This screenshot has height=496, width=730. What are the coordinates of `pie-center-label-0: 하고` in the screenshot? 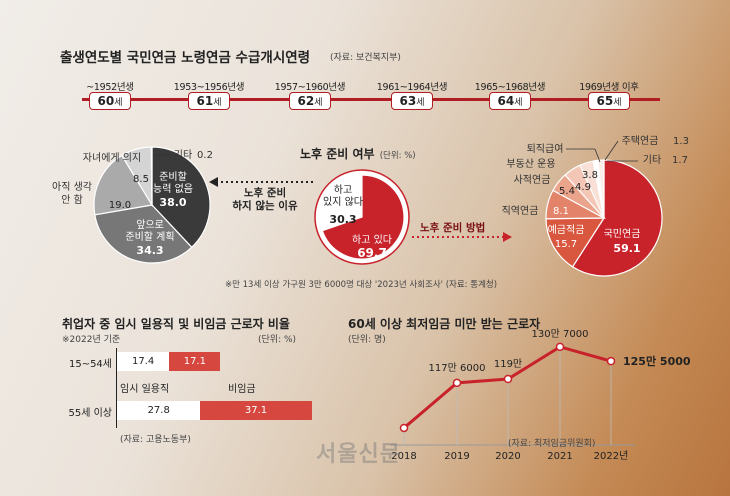 It's located at (343, 189).